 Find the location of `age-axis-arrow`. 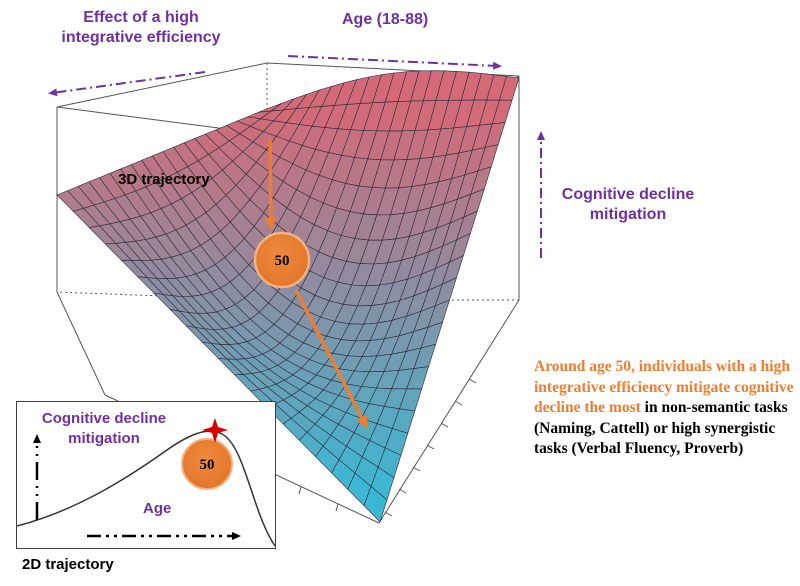

age-axis-arrow is located at coordinates (394, 62).